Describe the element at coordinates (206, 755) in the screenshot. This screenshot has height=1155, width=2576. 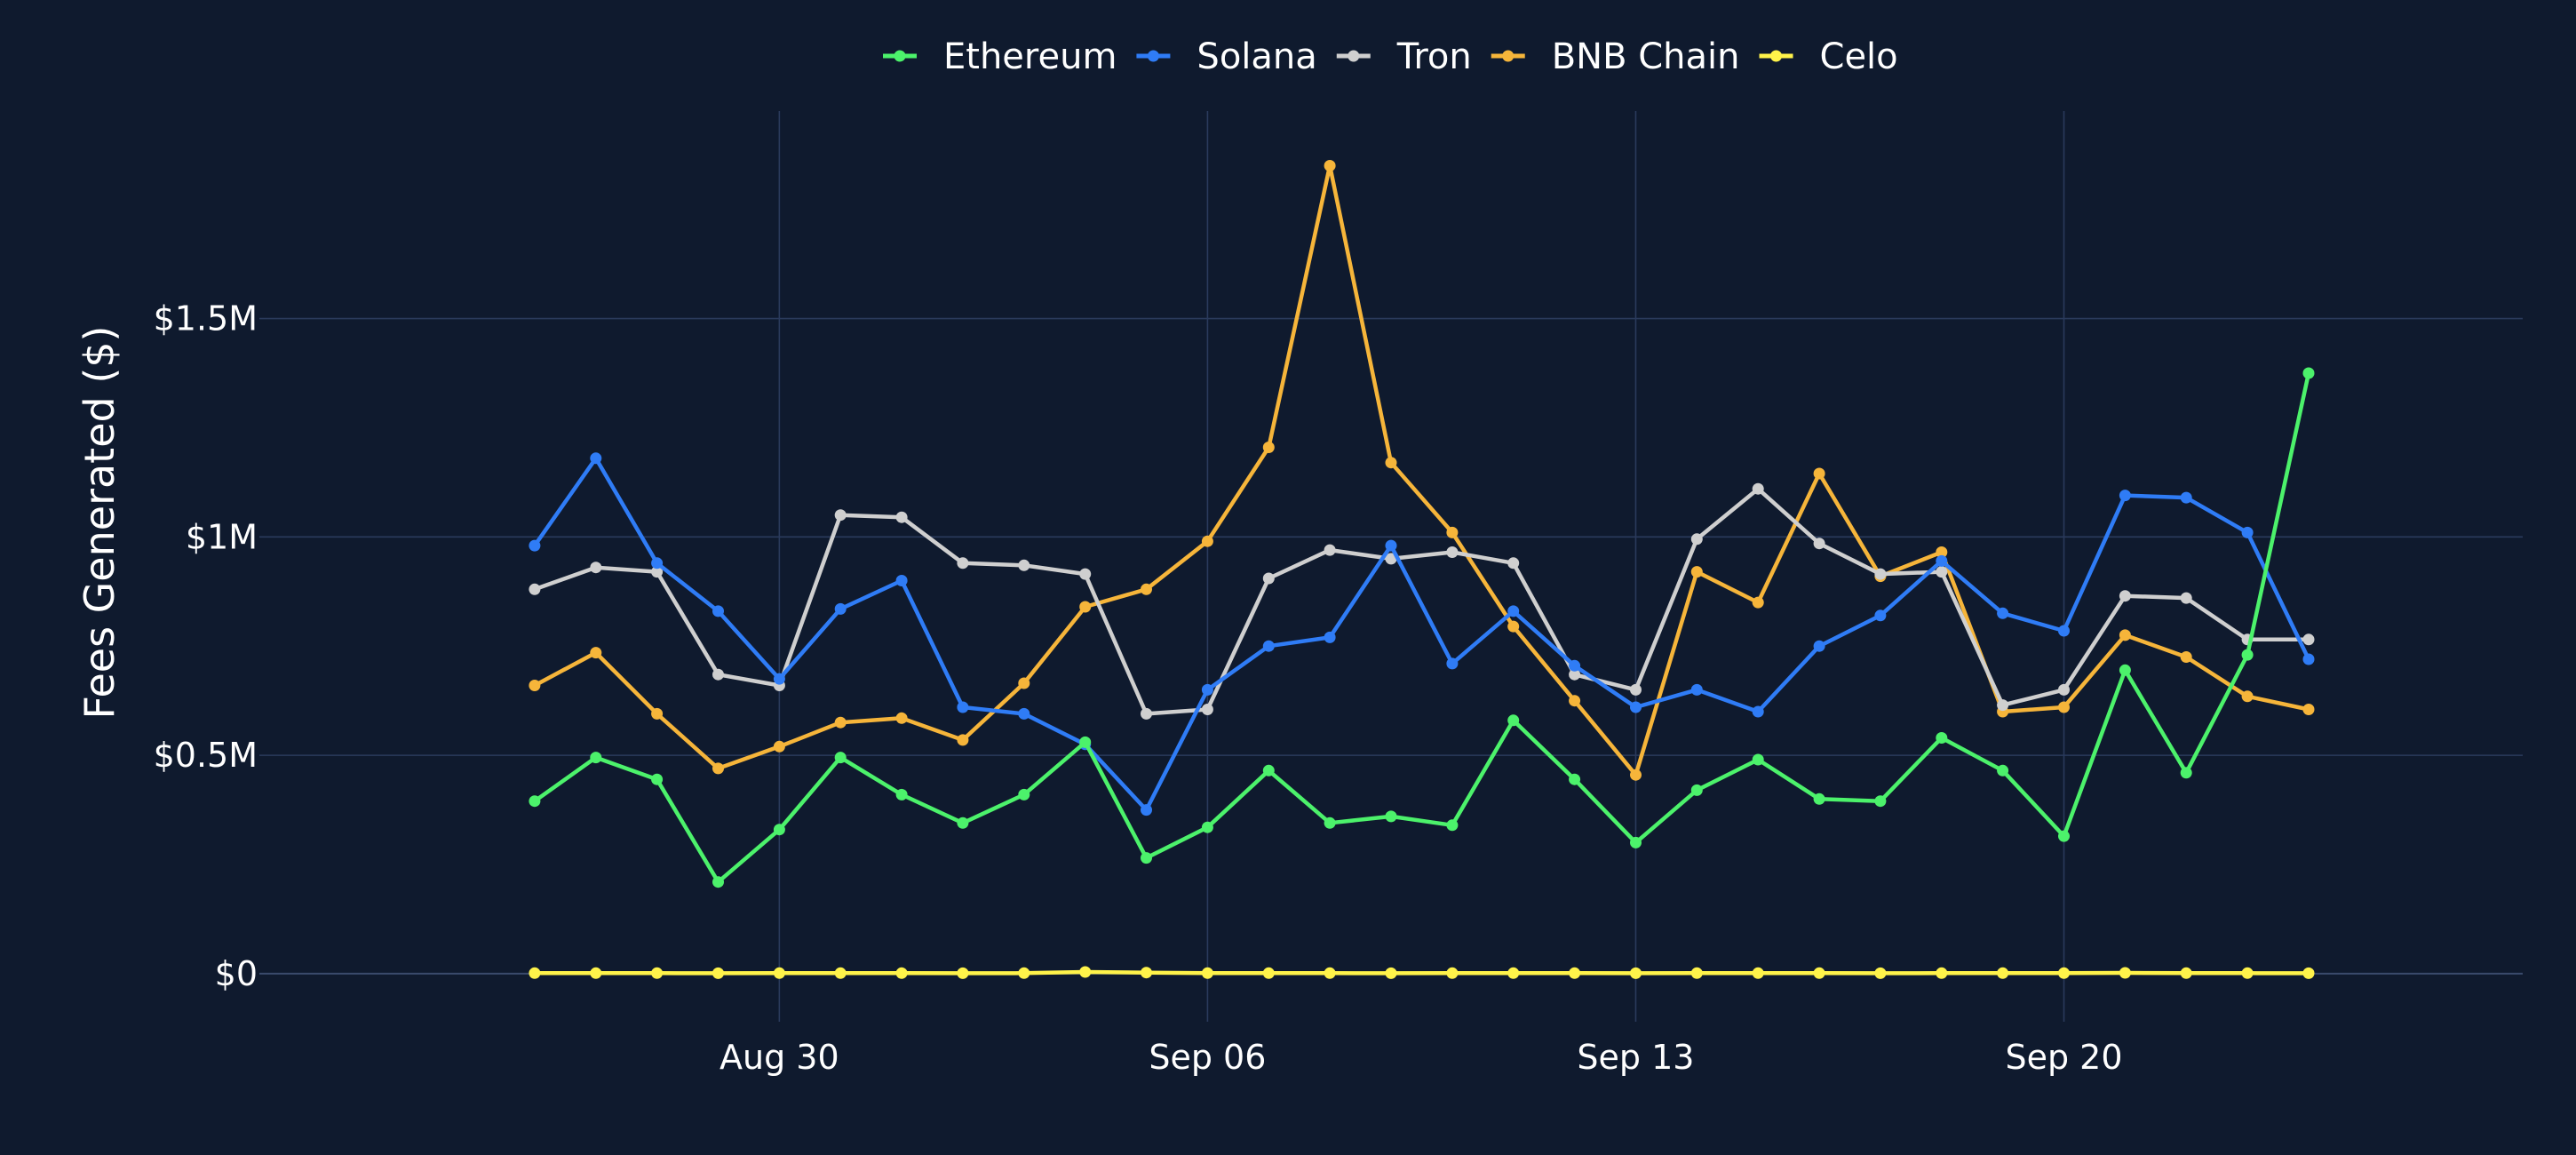
I see `y-tick-label: $0.5M` at that location.